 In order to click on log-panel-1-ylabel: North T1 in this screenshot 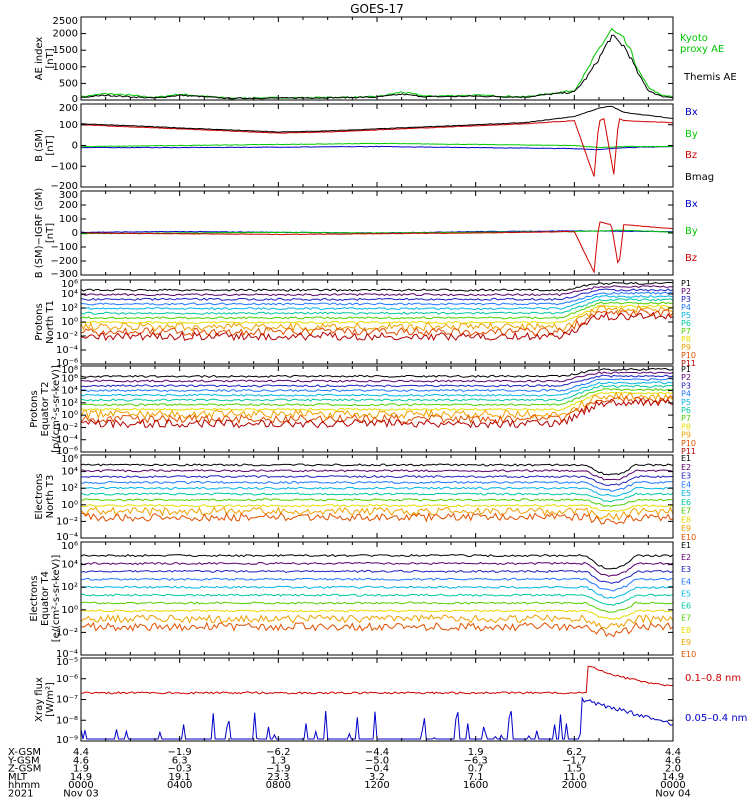, I will do `click(50, 322)`.